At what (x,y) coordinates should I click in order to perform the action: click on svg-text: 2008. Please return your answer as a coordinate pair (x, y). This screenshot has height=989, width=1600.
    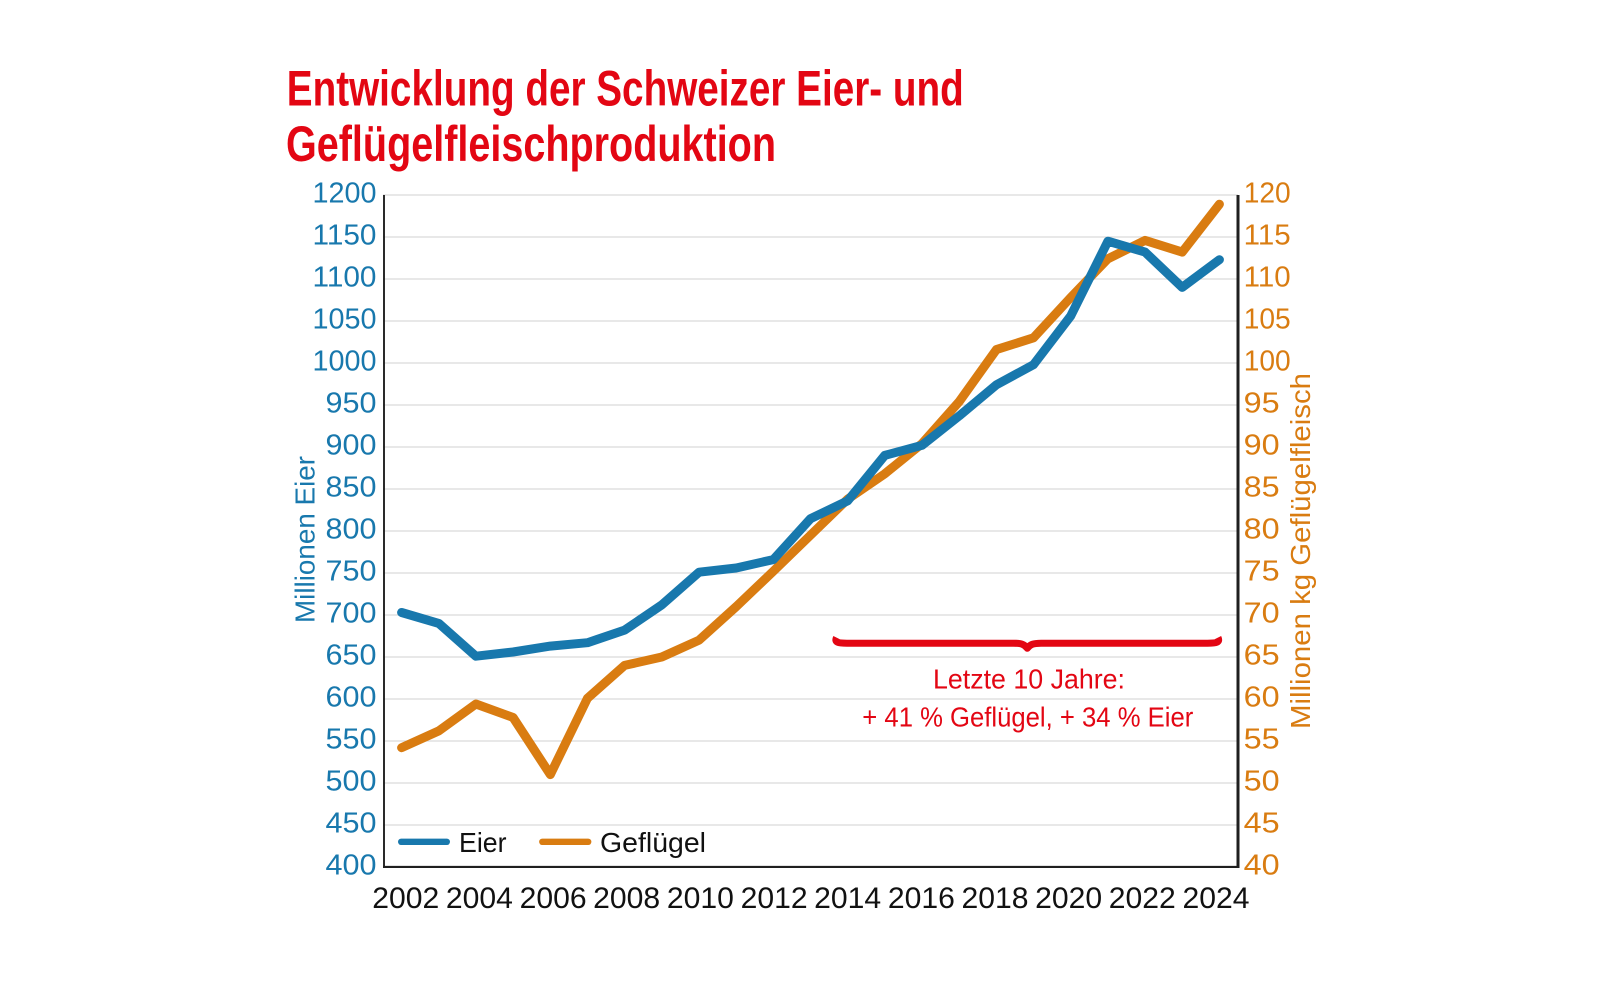
    Looking at the image, I should click on (626, 898).